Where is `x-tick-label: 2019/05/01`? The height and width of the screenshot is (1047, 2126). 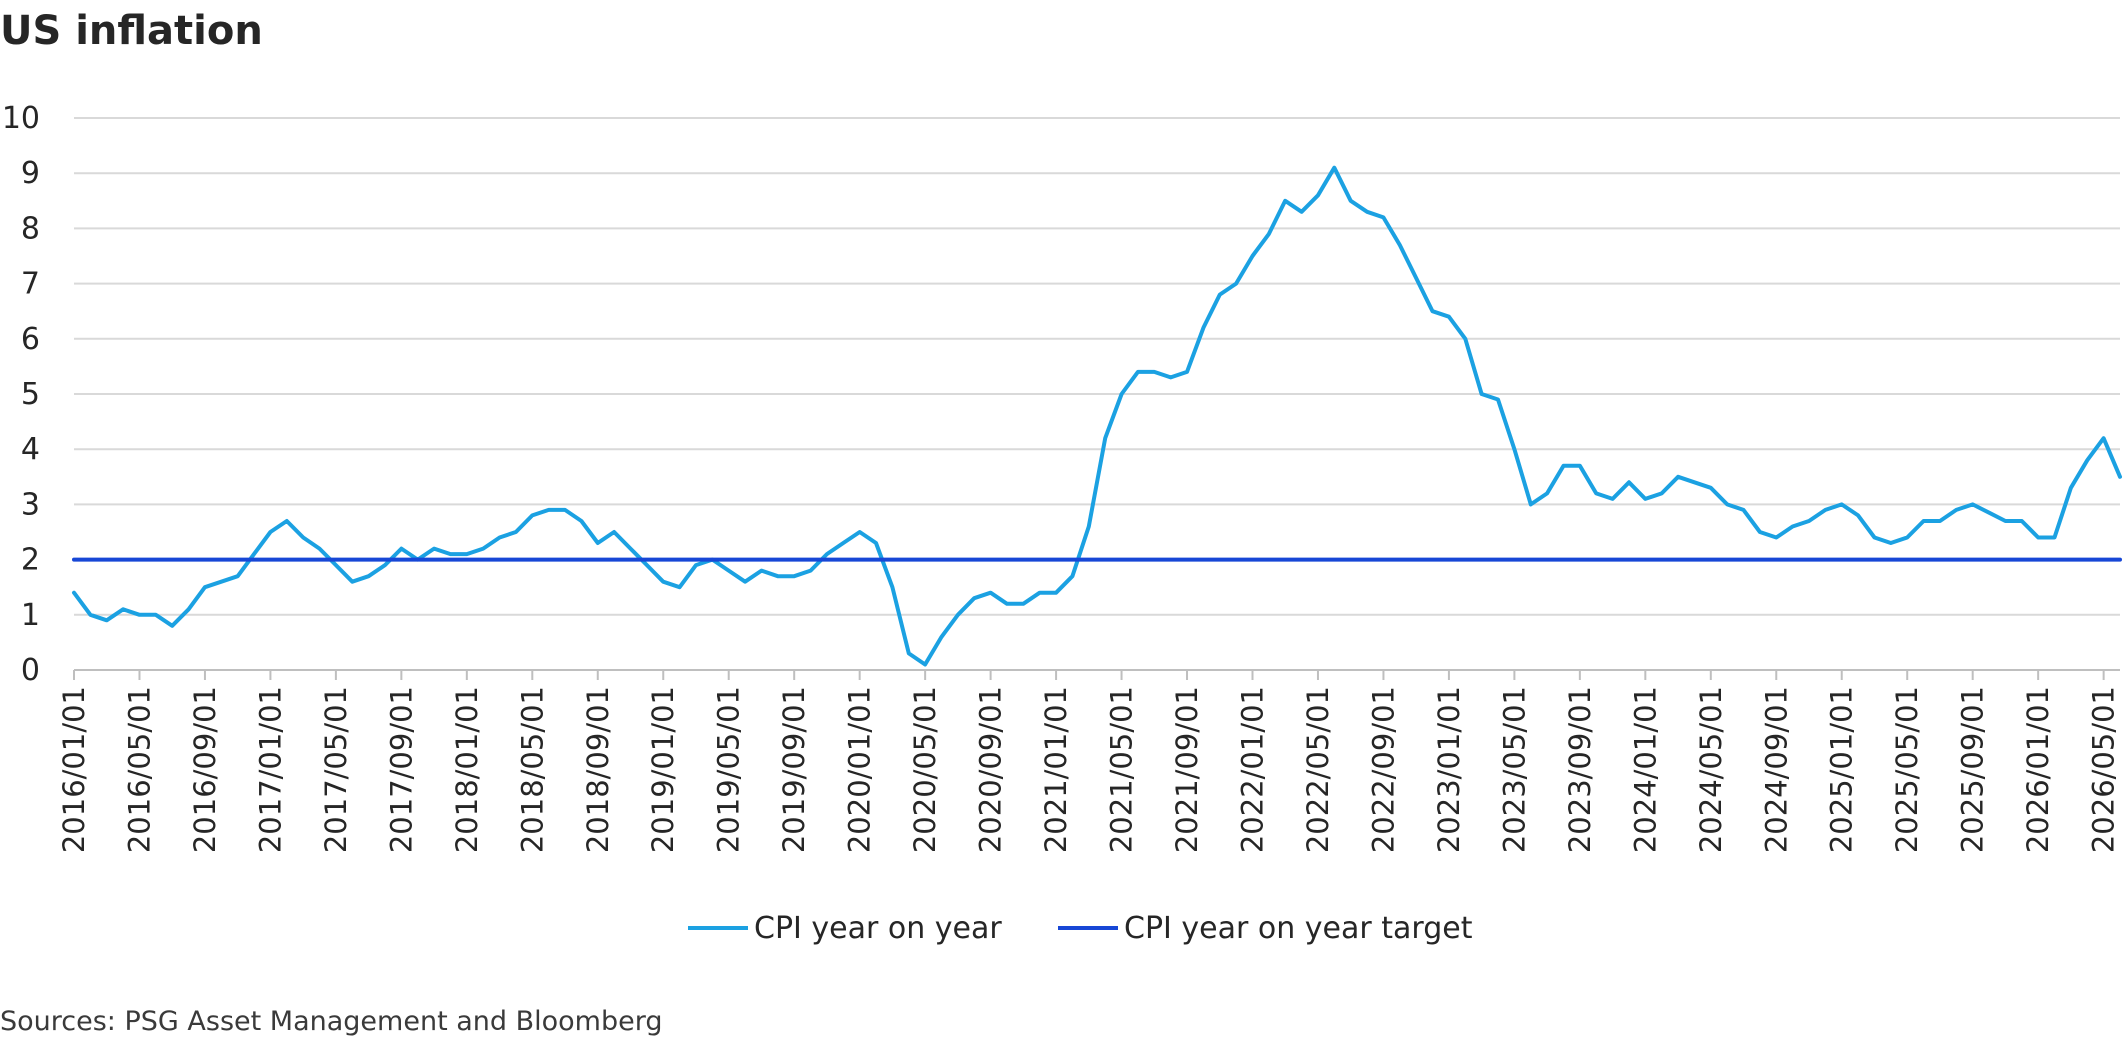 x-tick-label: 2019/05/01 is located at coordinates (729, 769).